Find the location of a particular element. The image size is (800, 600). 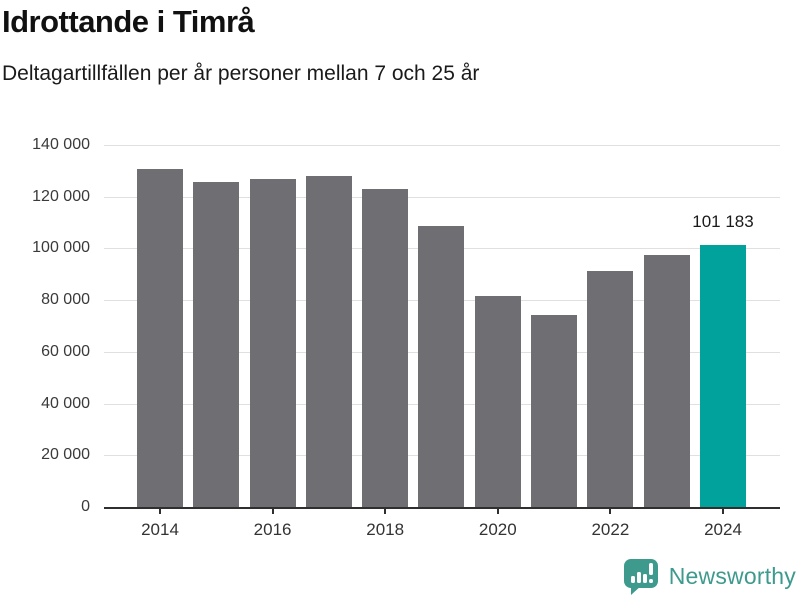

y-axis-label-60000: 60 000 is located at coordinates (65, 351).